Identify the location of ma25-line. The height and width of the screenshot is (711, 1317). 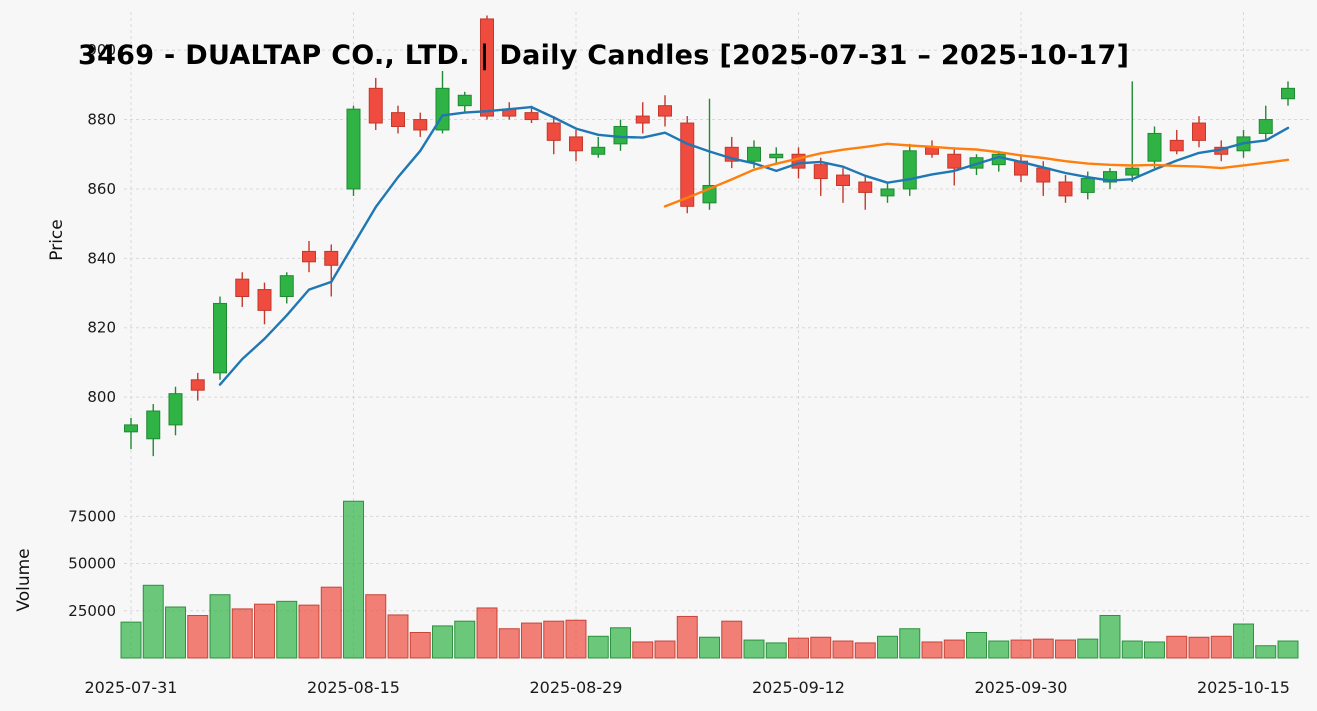
(976, 175).